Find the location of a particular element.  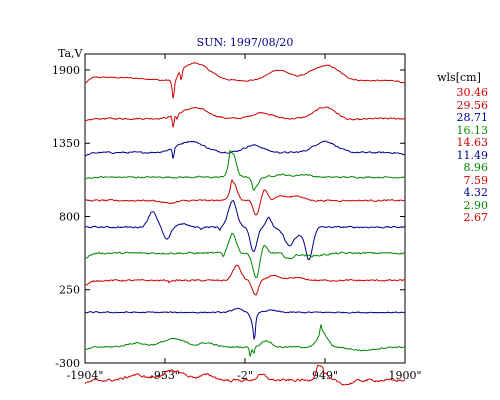

legend-title: wls[cm] is located at coordinates (459, 77).